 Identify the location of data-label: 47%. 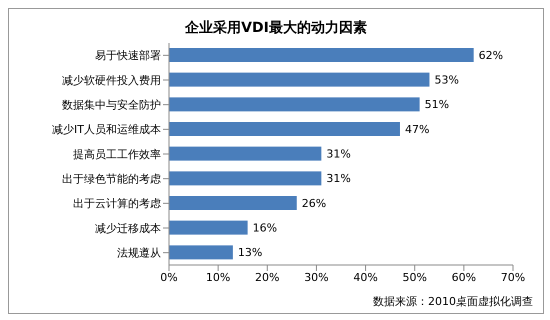
(417, 129).